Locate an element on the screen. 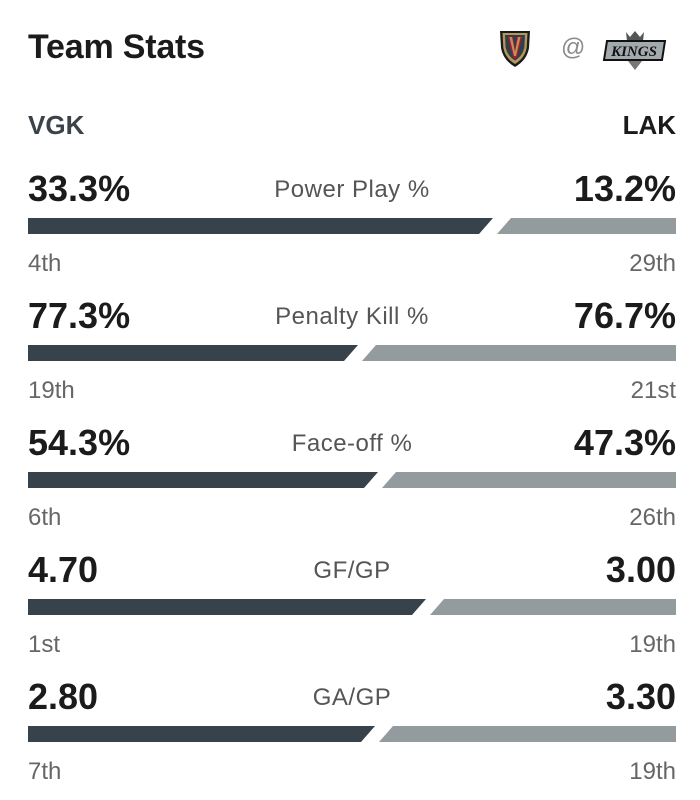  stat-right-value: 76.7% is located at coordinates (624, 315).